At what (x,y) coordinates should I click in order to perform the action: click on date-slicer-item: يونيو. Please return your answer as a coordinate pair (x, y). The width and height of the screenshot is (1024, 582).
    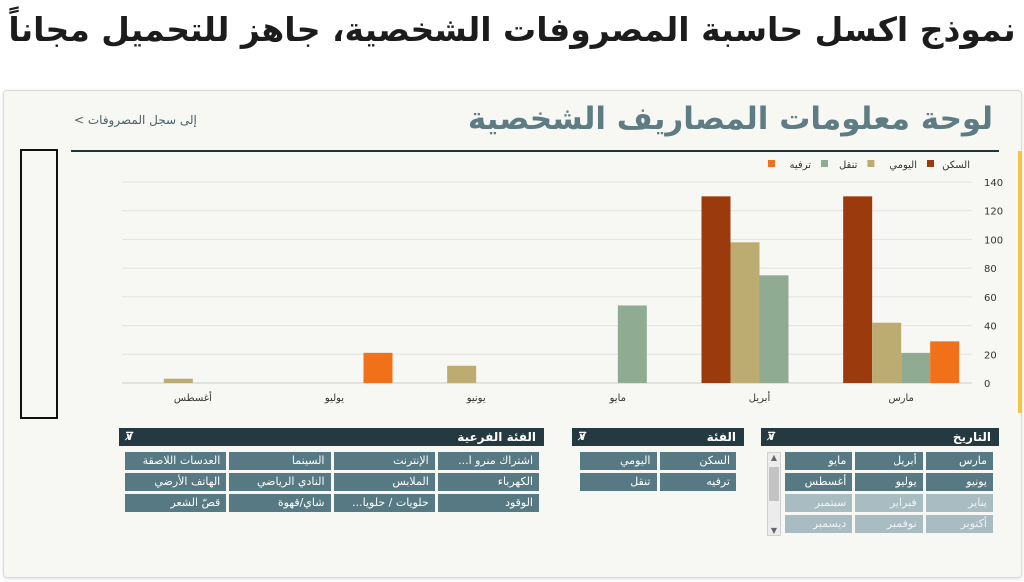
    Looking at the image, I should click on (959, 482).